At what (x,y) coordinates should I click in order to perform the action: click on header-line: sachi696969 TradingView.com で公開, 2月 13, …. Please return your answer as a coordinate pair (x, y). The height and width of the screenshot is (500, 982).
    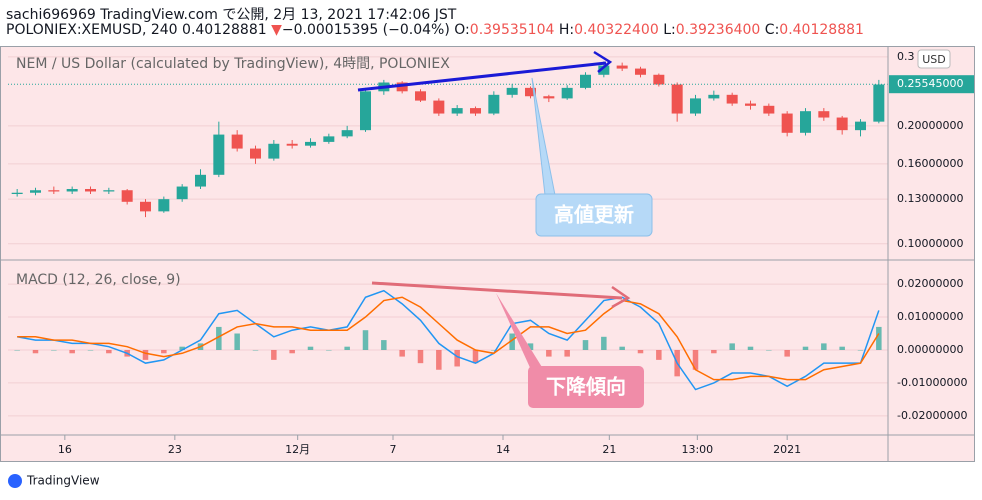
    Looking at the image, I should click on (231, 14).